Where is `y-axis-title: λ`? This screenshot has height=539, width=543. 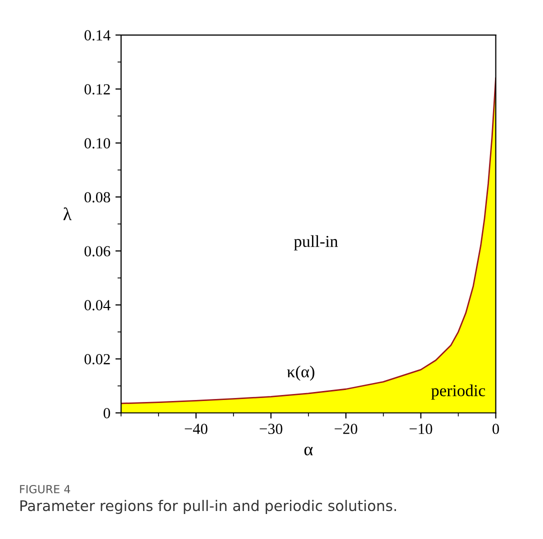
y-axis-title: λ is located at coordinates (67, 213).